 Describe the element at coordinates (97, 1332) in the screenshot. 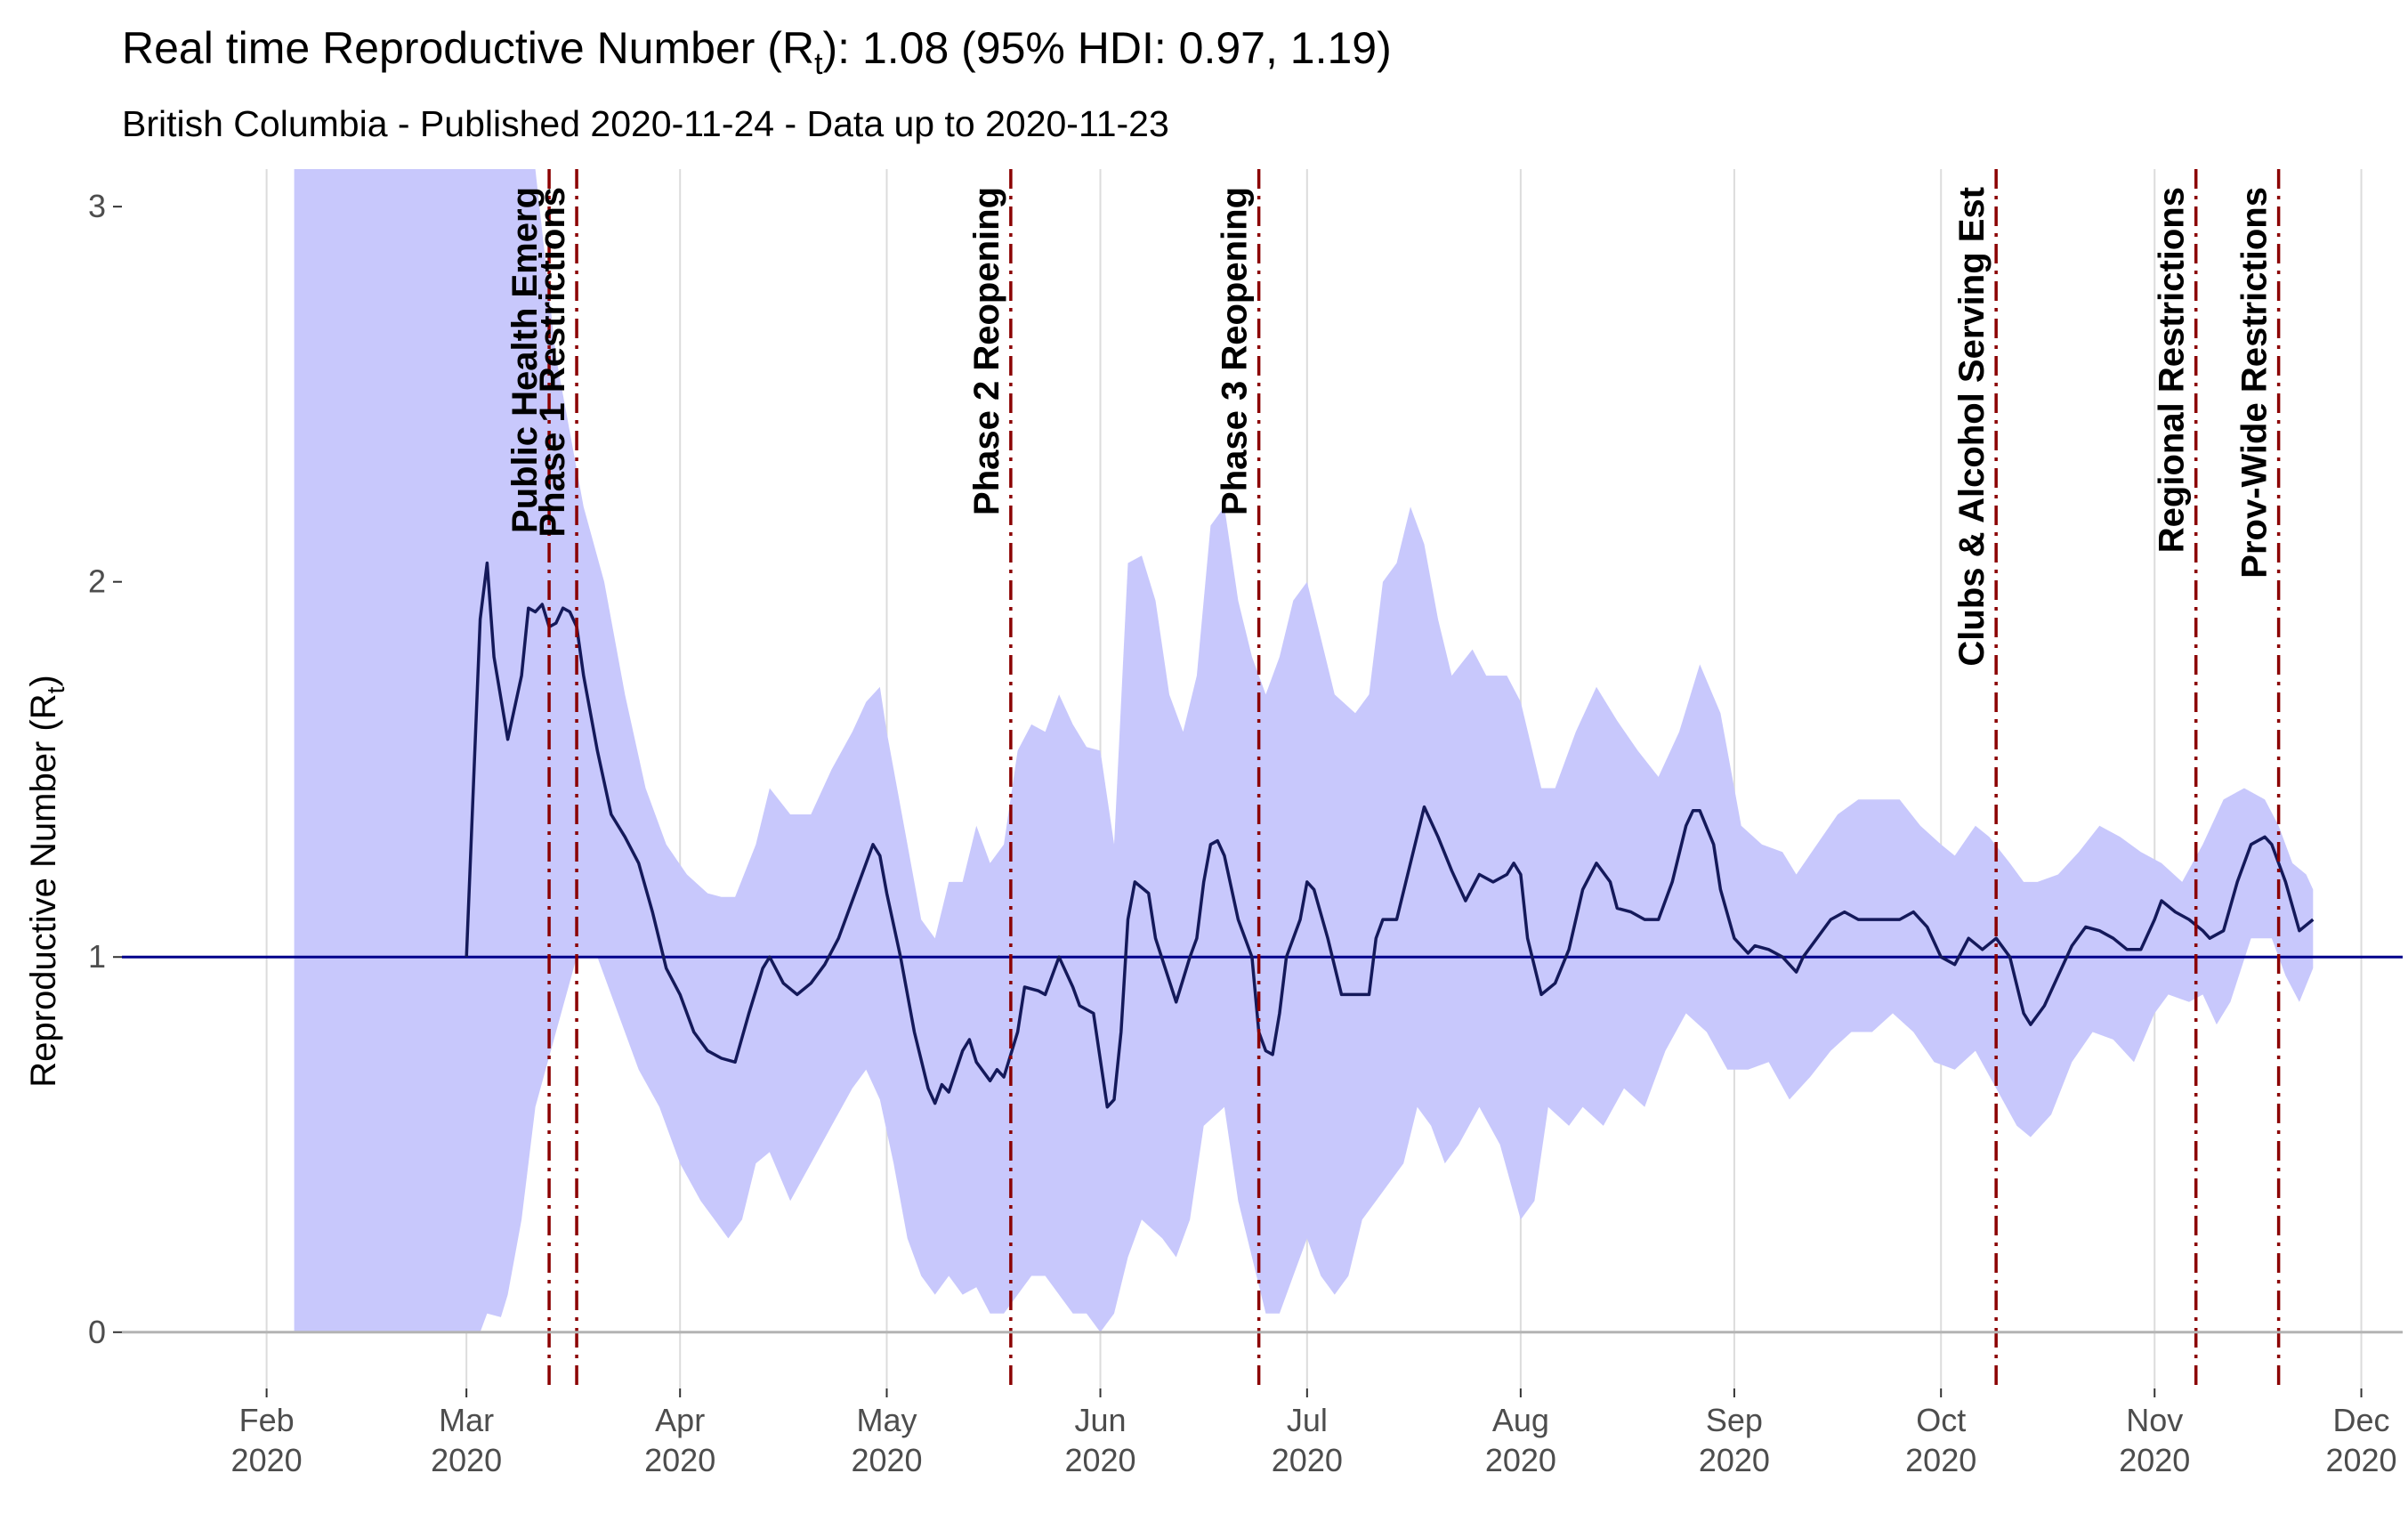

I see `y-tick-label: 0` at that location.